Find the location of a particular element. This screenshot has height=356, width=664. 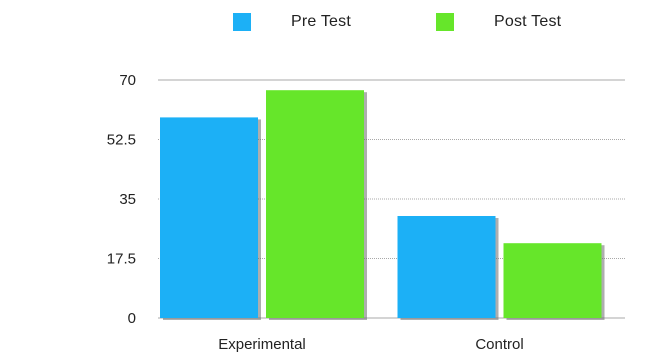

legend-item-pre-test: Pre Test is located at coordinates (292, 22).